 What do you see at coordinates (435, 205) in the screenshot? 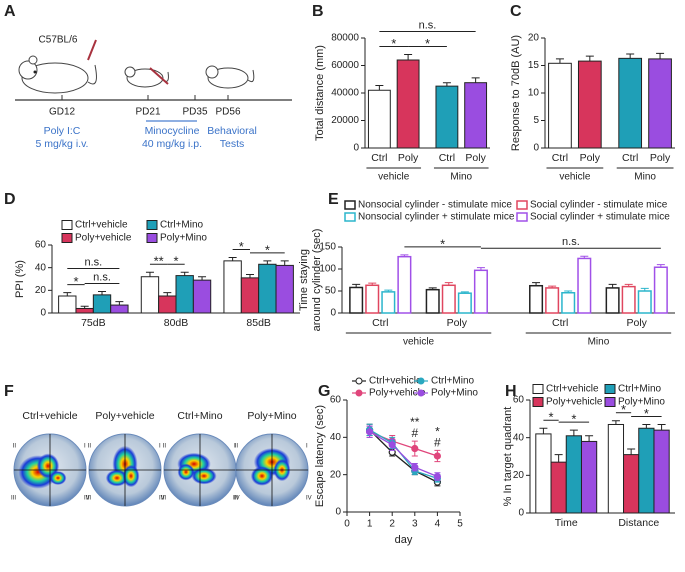
I see `legend-label: Nonsocial cylinder - stimulate mice` at bounding box center [435, 205].